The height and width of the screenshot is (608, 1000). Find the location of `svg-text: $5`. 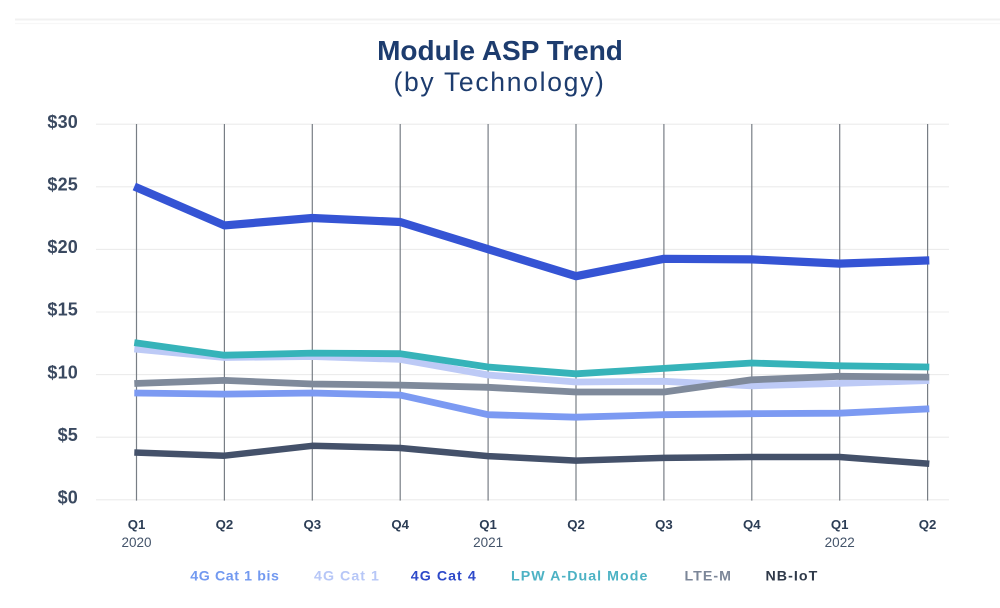

svg-text: $5 is located at coordinates (68, 435).